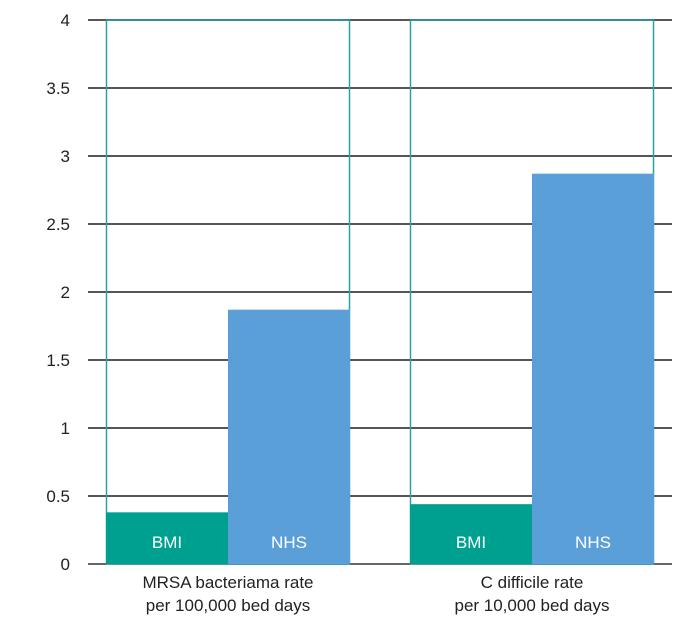 This screenshot has height=620, width=690. What do you see at coordinates (65, 428) in the screenshot?
I see `y-tick-label: 1` at bounding box center [65, 428].